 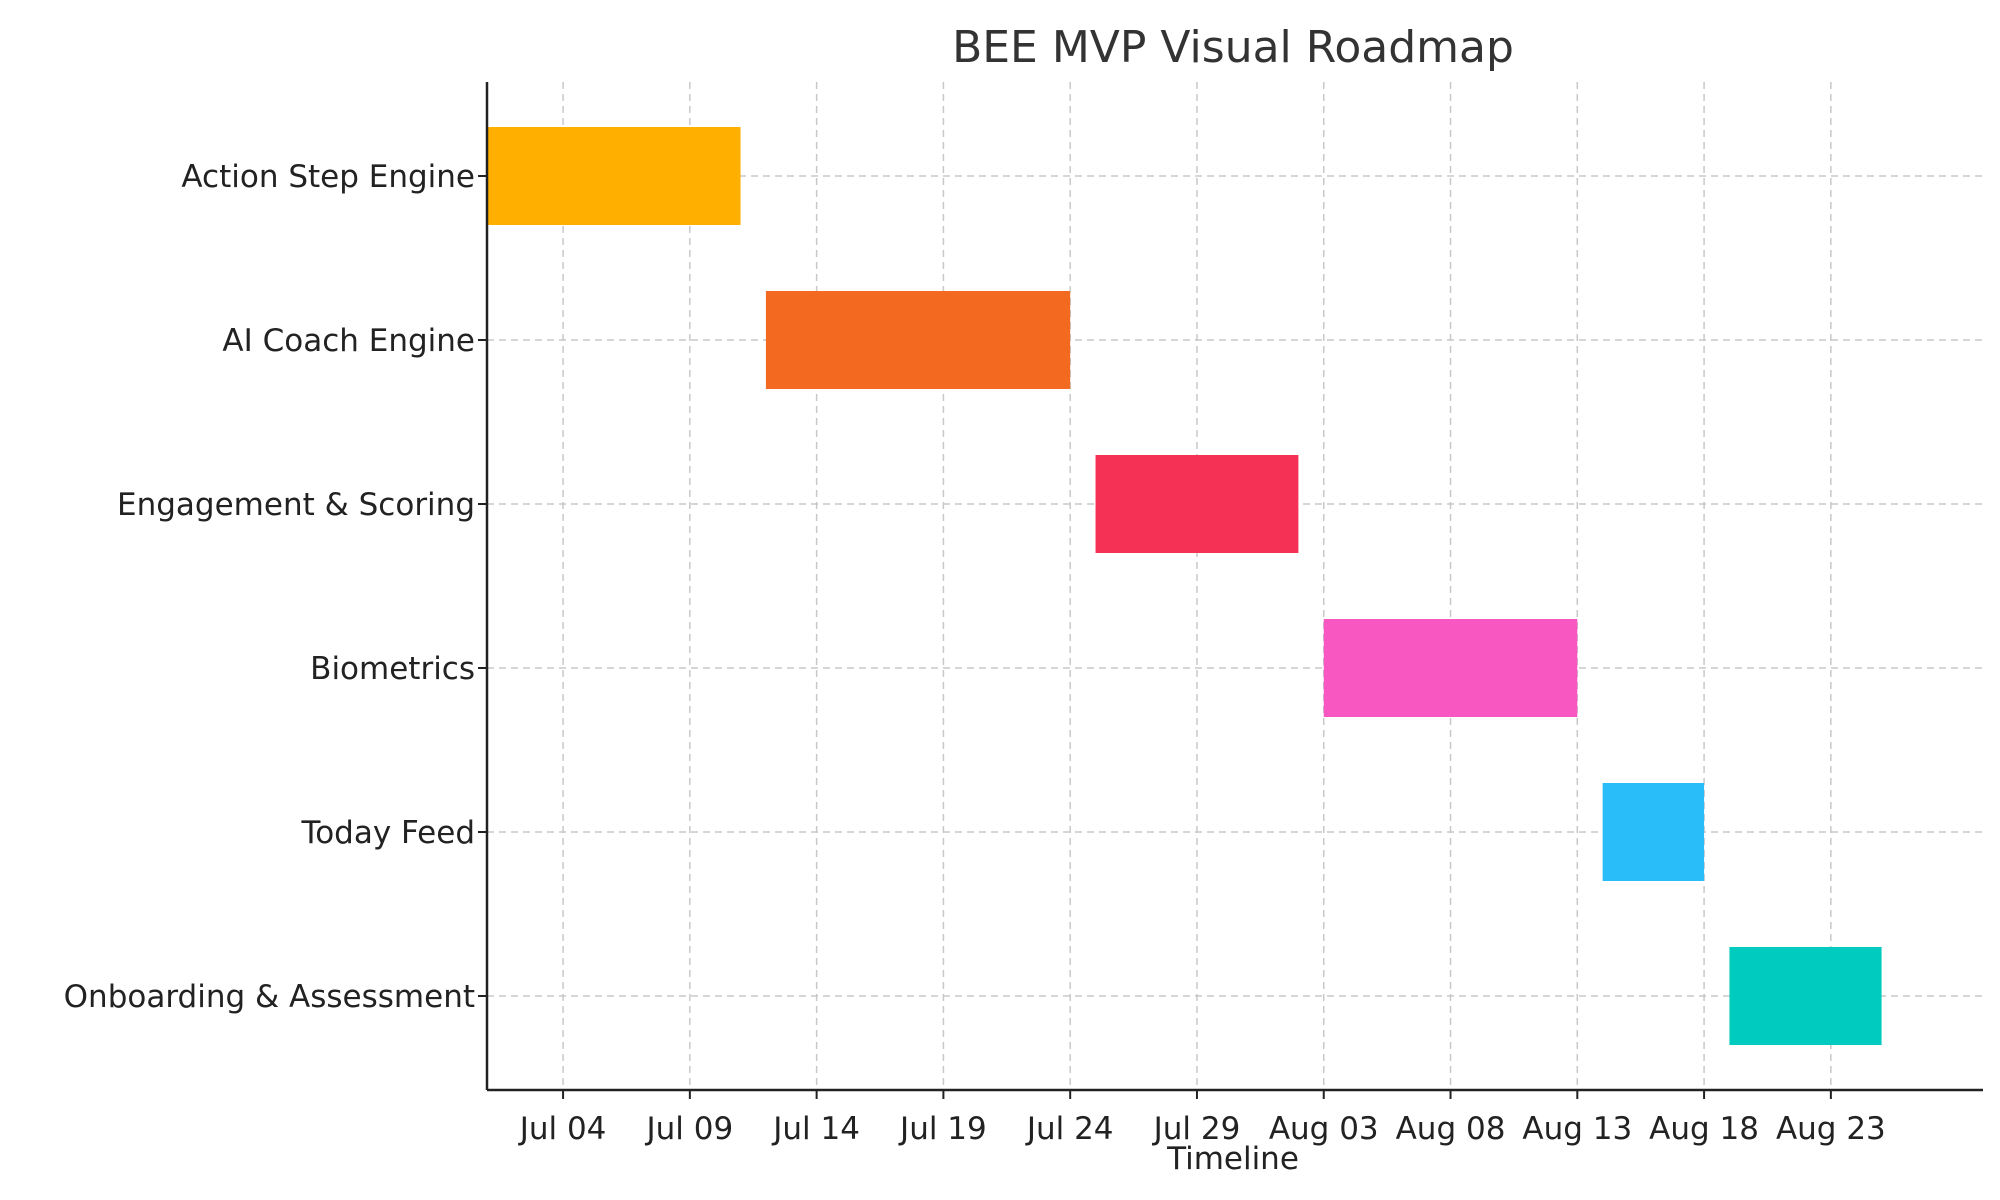 What do you see at coordinates (1704, 1129) in the screenshot?
I see `x-tick-label: Aug 18` at bounding box center [1704, 1129].